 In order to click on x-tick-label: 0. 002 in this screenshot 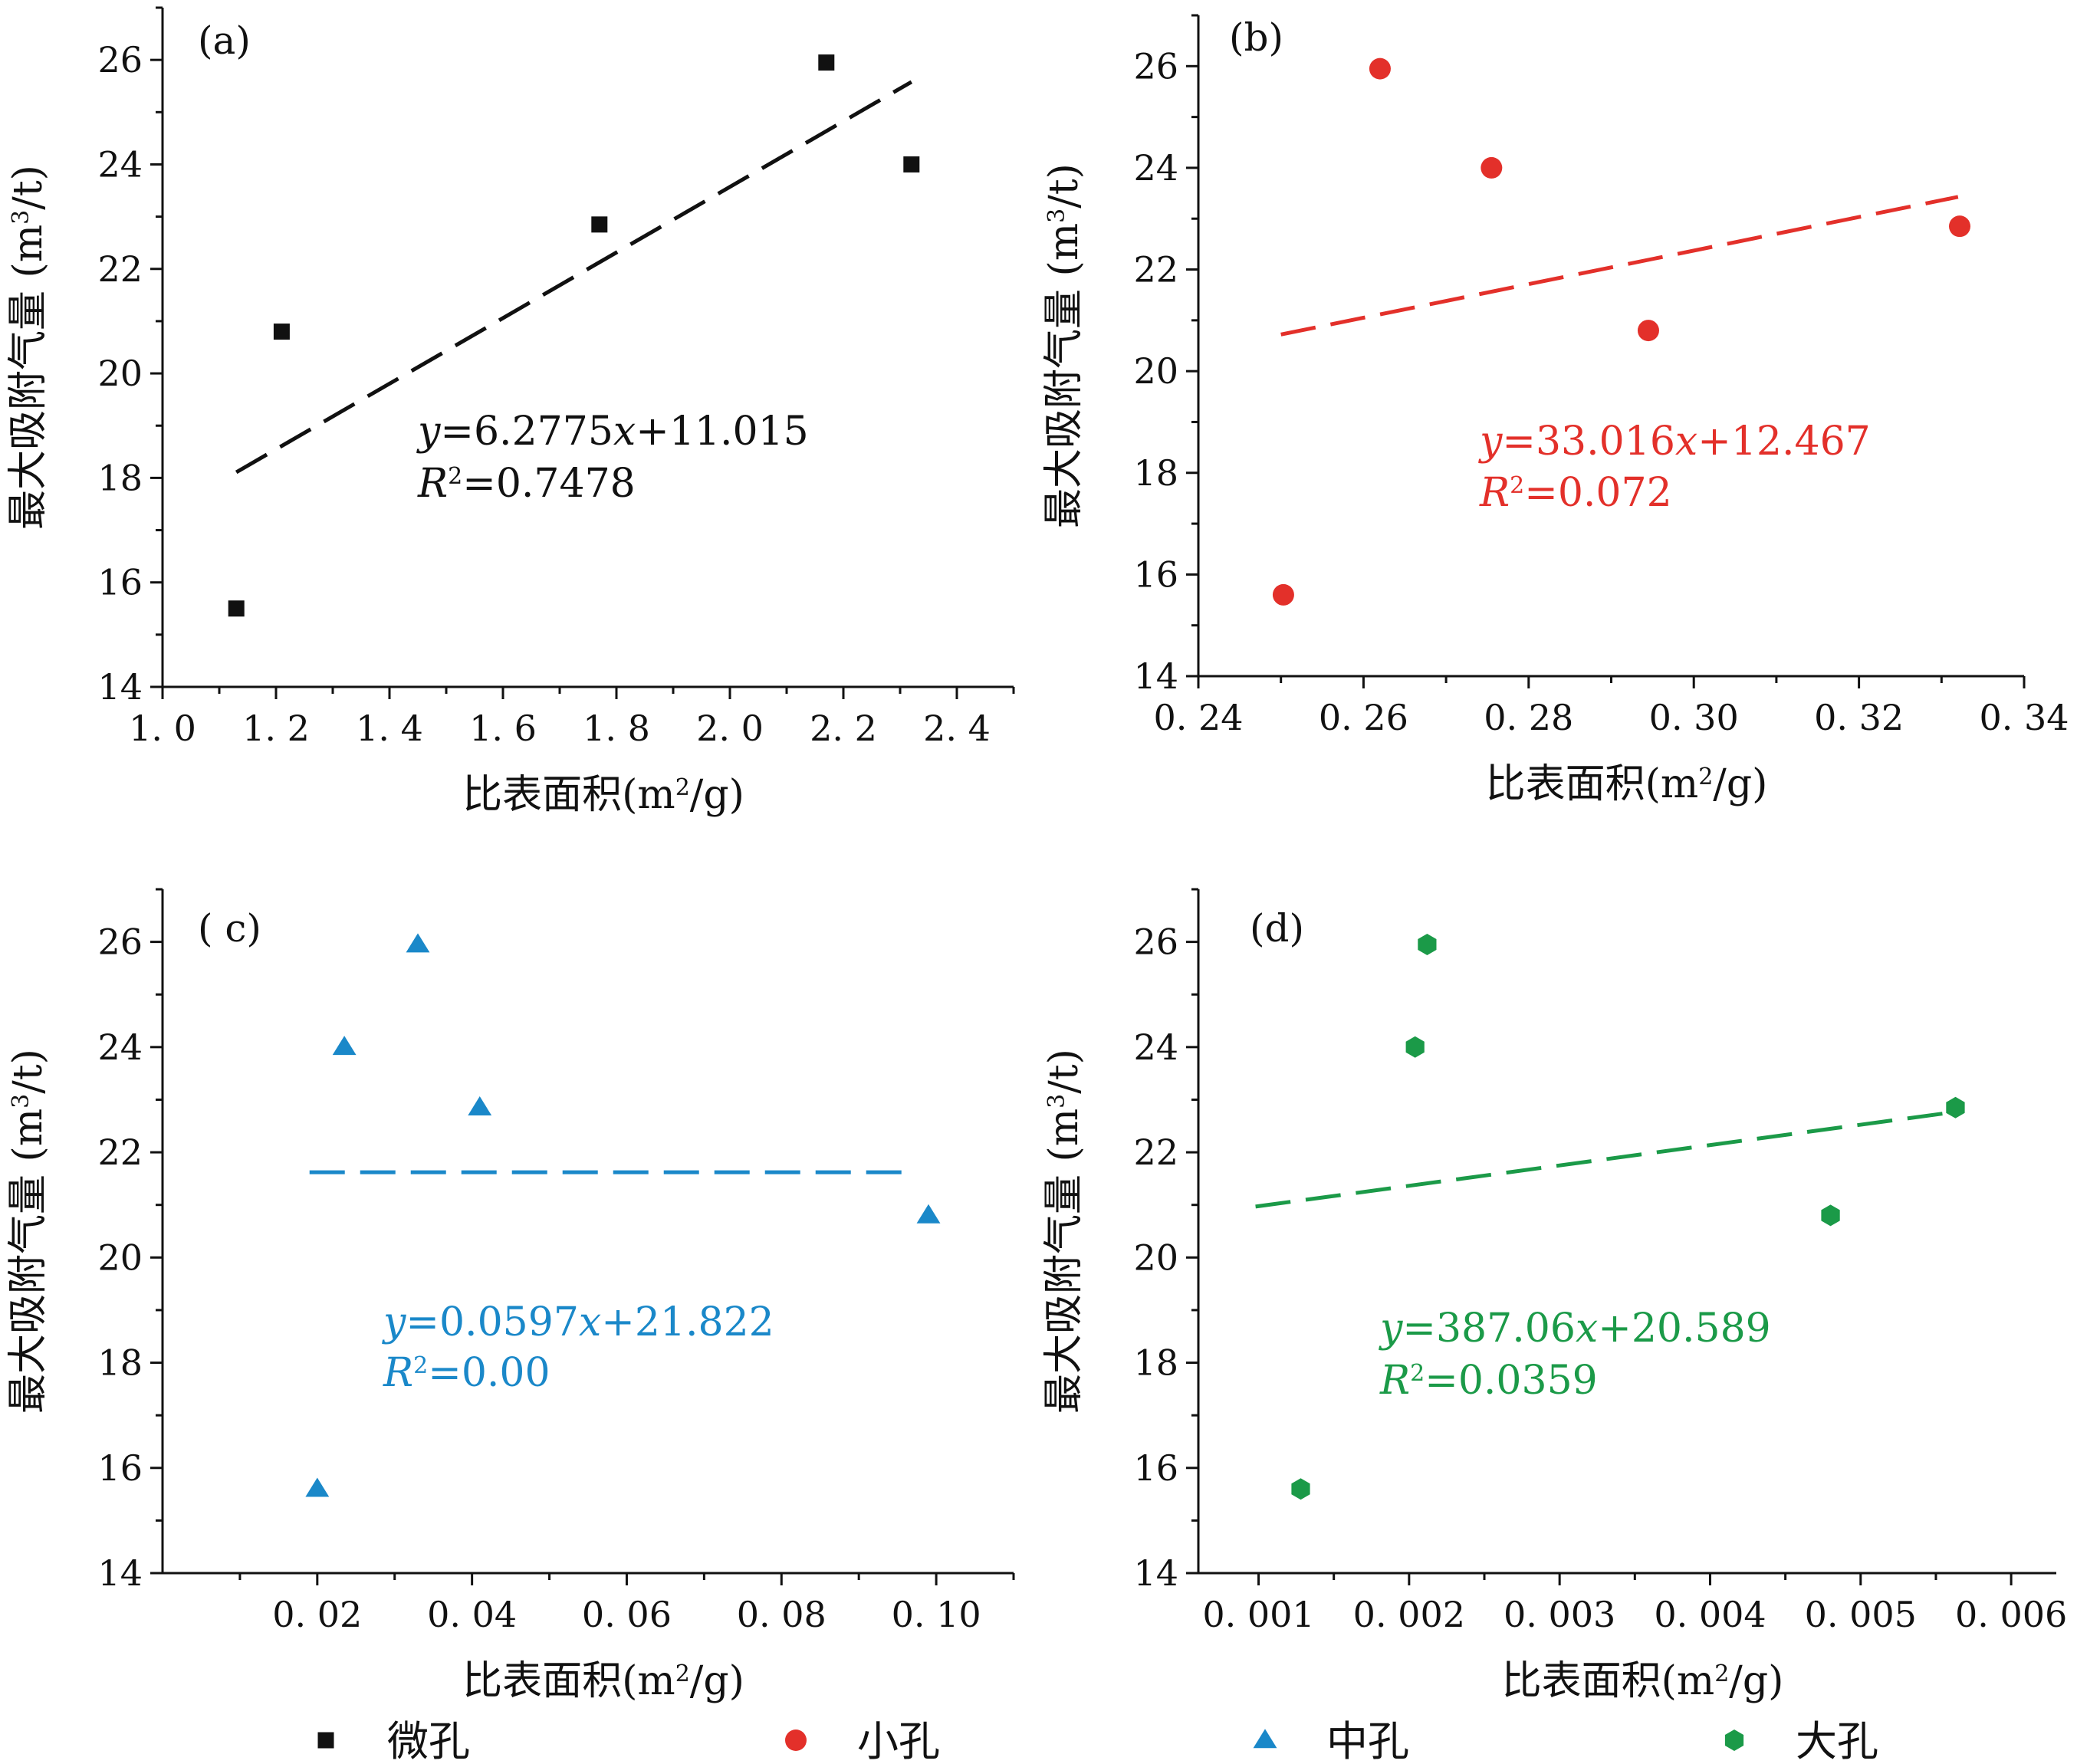, I will do `click(1409, 1614)`.